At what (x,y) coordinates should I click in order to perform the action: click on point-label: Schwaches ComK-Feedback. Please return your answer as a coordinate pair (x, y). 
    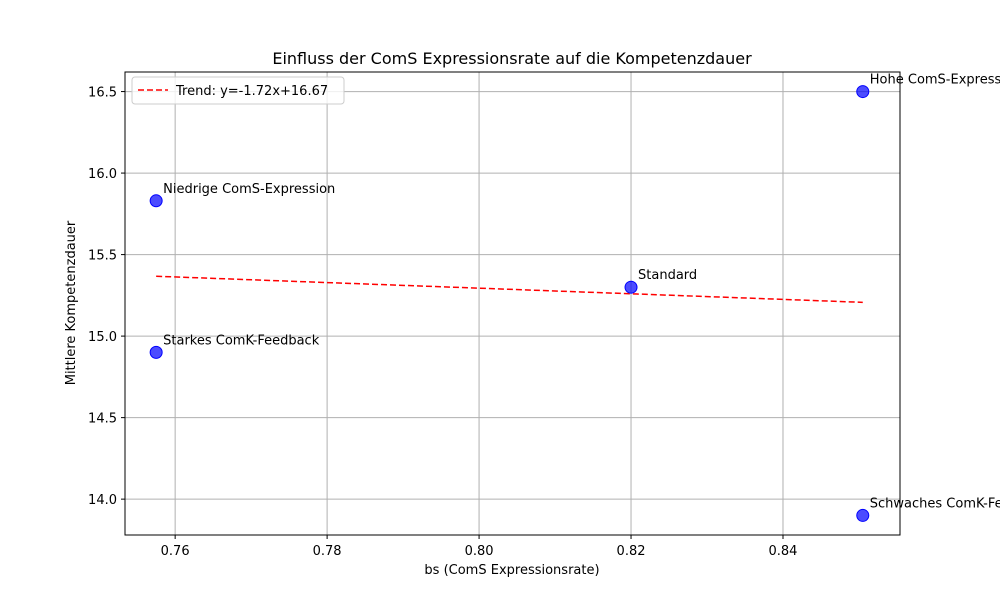
    Looking at the image, I should click on (935, 503).